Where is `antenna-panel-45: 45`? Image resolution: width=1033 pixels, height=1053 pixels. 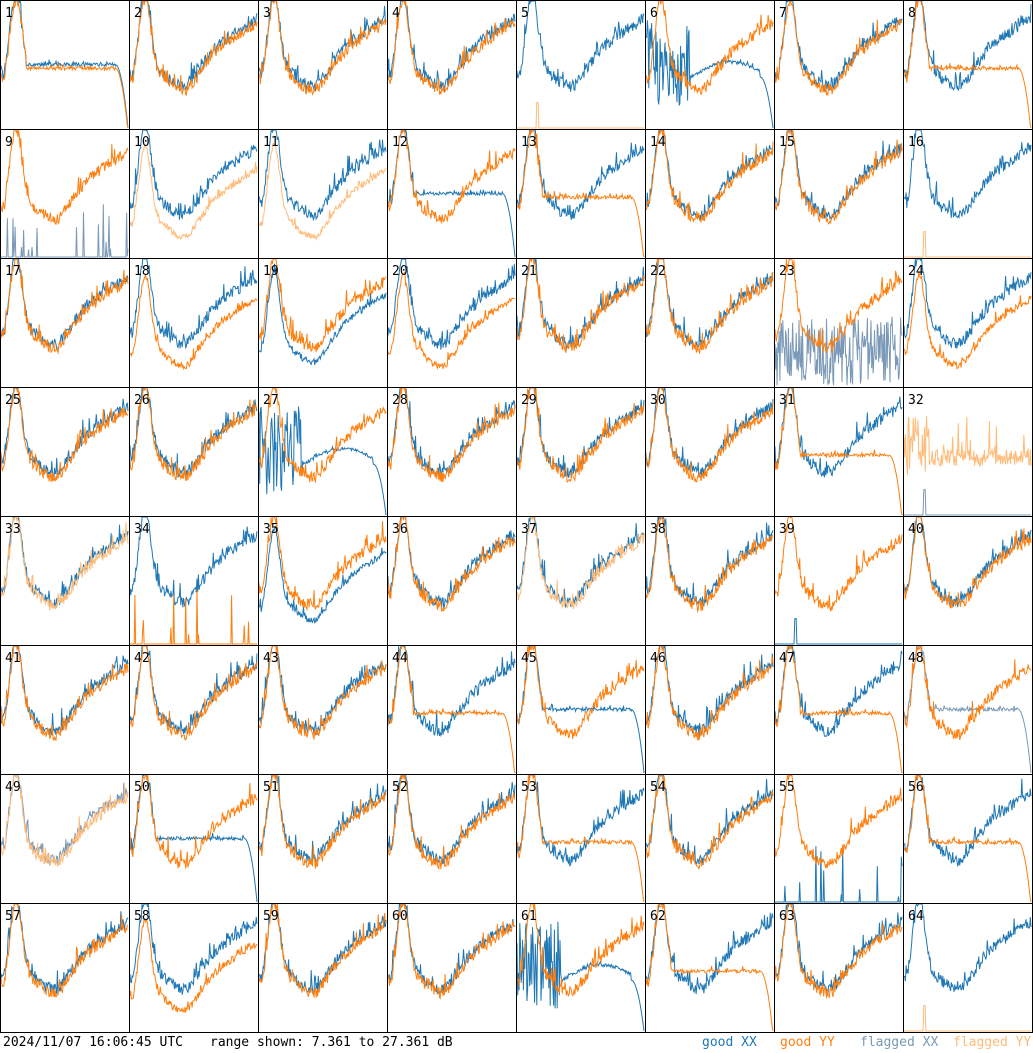 antenna-panel-45: 45 is located at coordinates (581, 709).